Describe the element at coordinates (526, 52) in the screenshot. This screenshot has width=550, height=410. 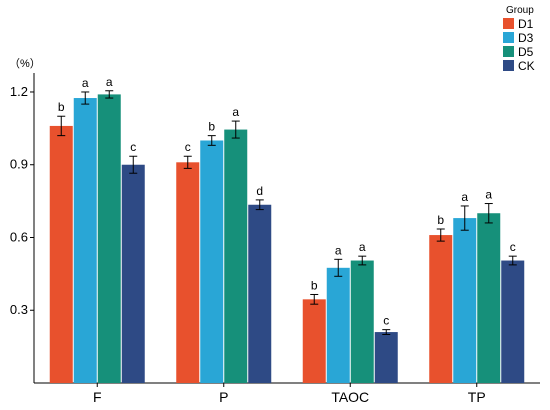
I see `legend-label-d5: D5` at that location.